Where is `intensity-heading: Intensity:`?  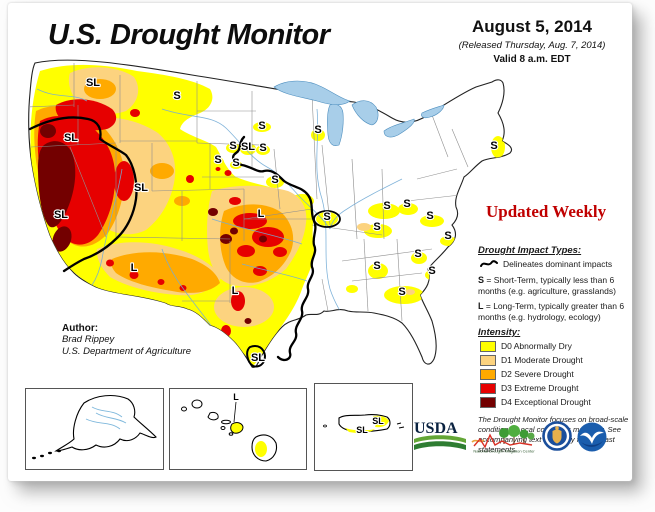 intensity-heading: Intensity: is located at coordinates (499, 332).